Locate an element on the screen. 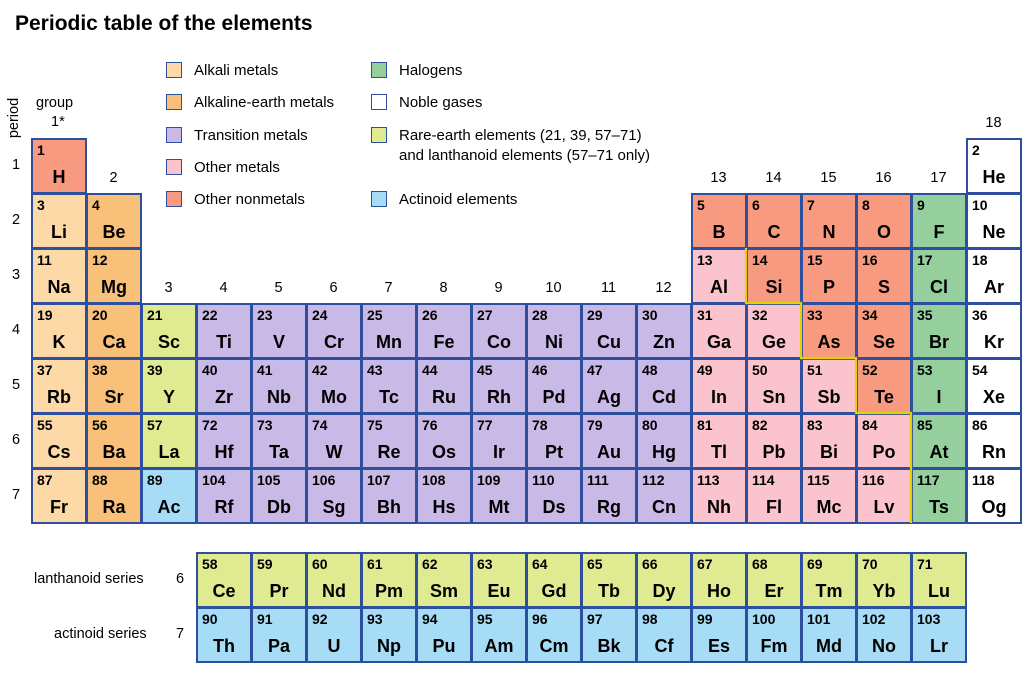 This screenshot has width=1024, height=676. element-symbol: Rg is located at coordinates (609, 507).